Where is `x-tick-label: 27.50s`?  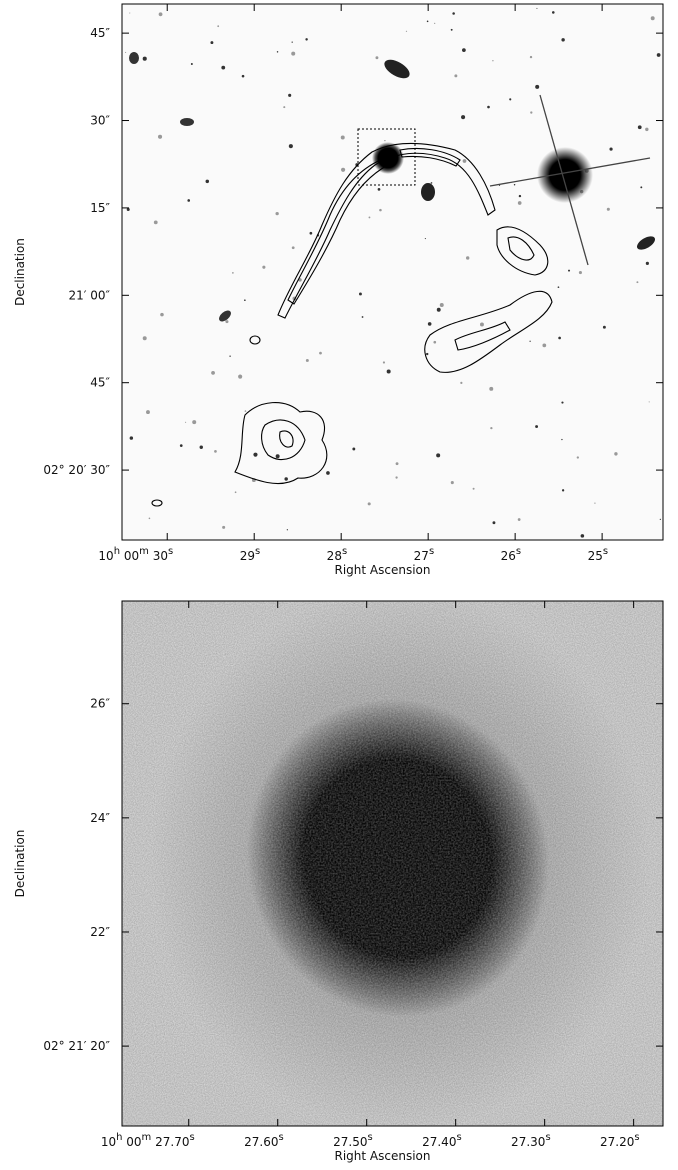 x-tick-label: 27.50s is located at coordinates (353, 1140).